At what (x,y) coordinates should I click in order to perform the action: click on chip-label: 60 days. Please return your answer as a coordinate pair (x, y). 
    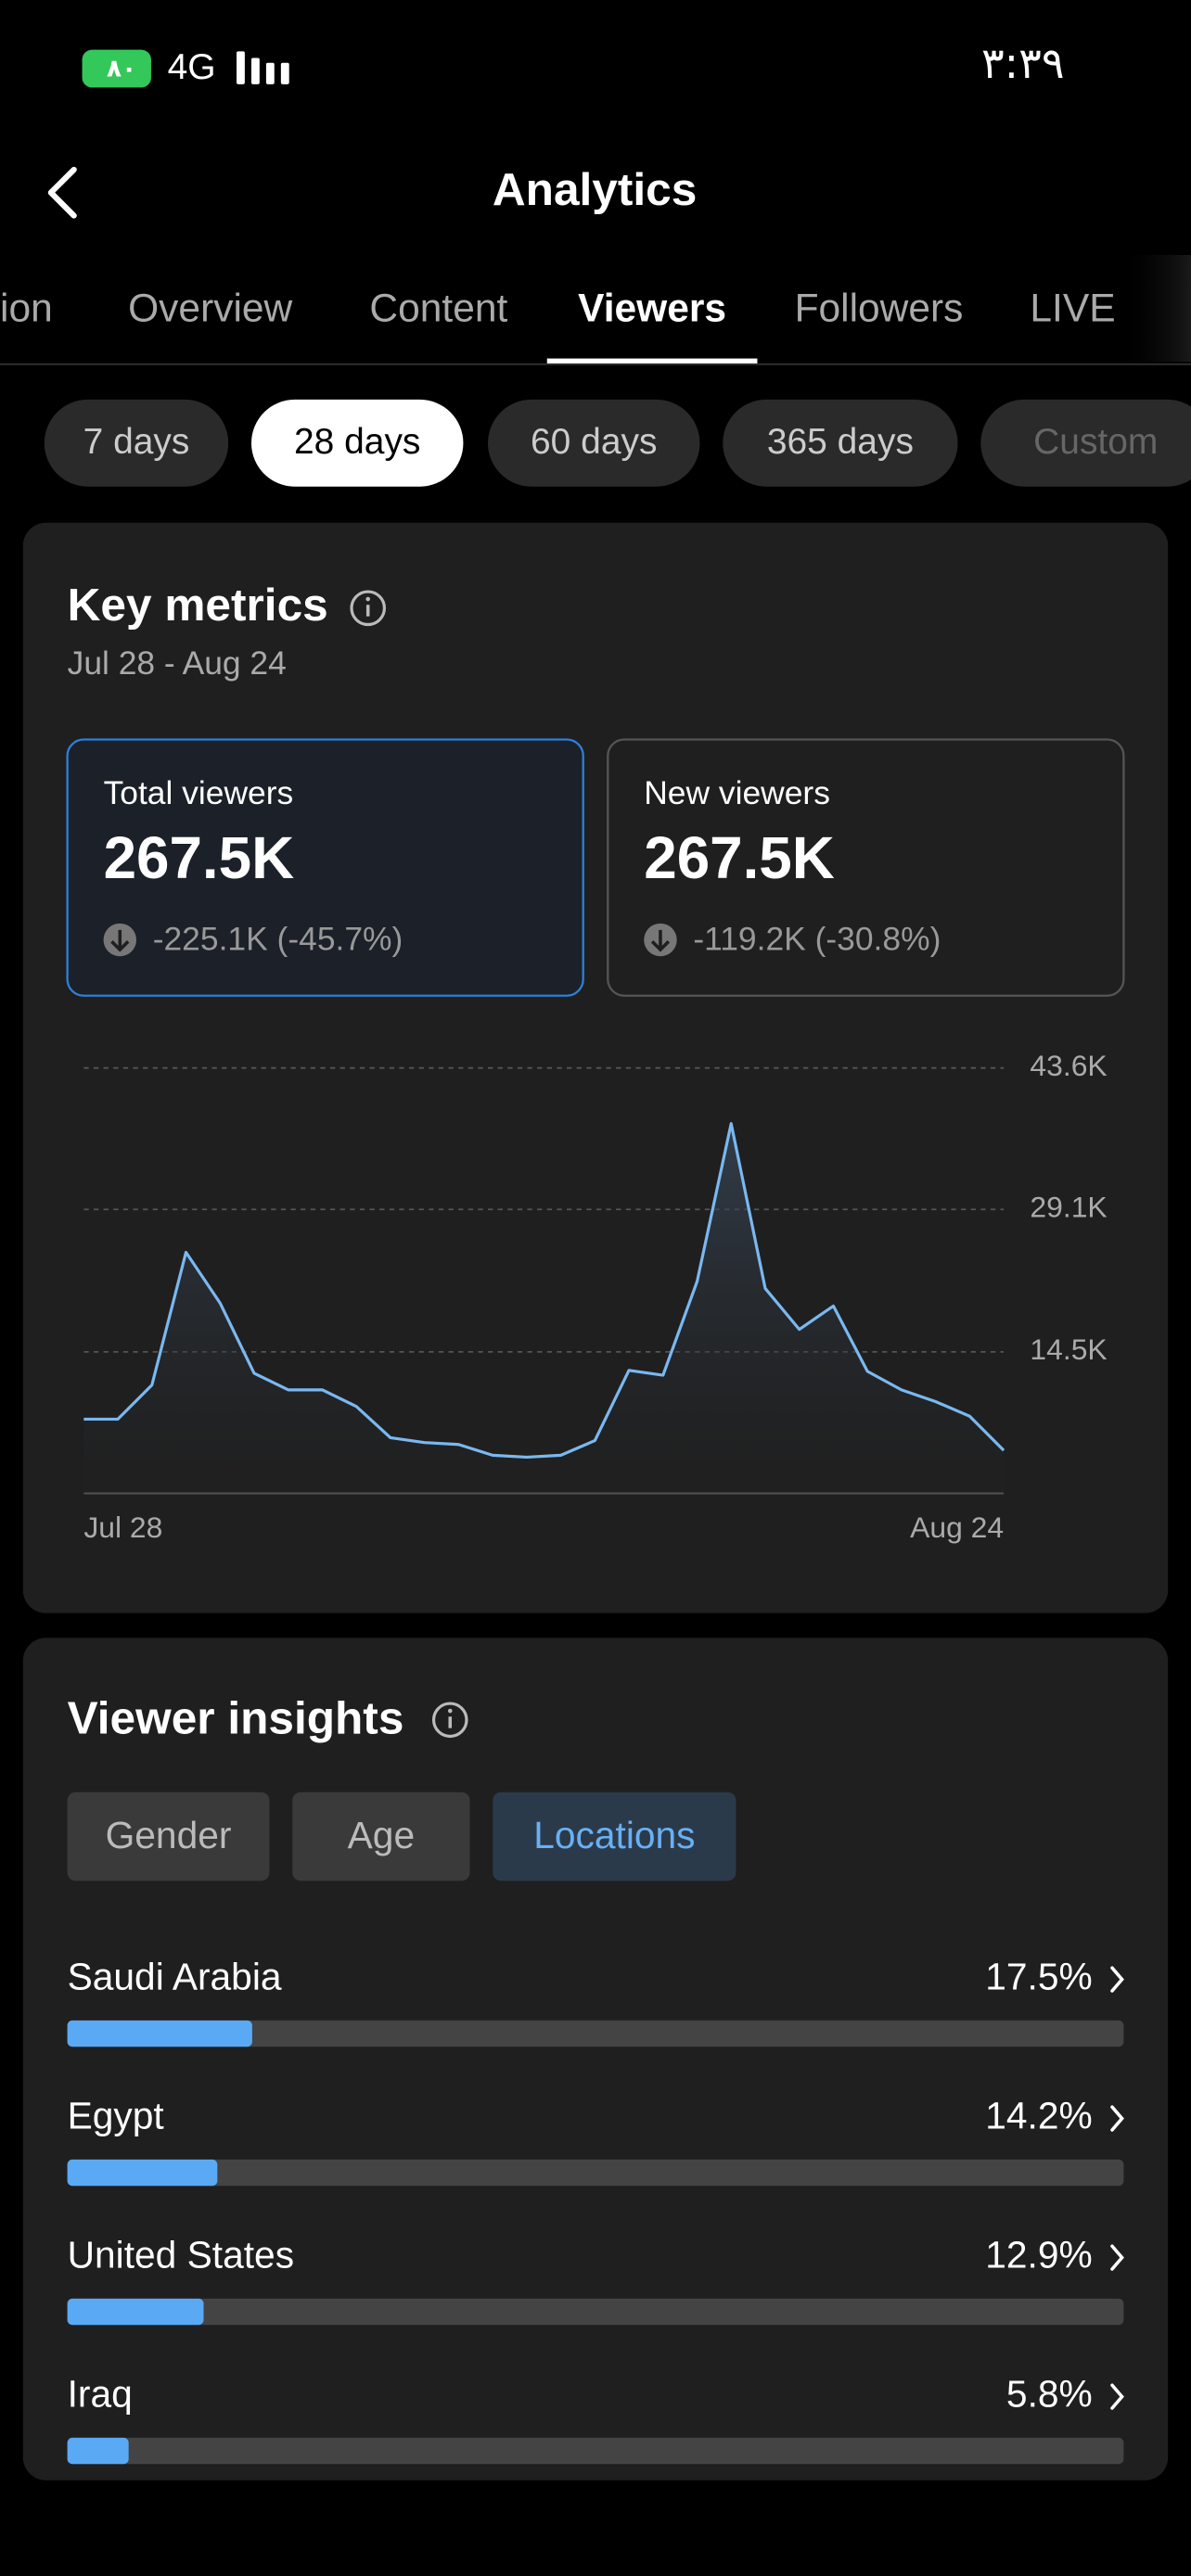
    Looking at the image, I should click on (594, 442).